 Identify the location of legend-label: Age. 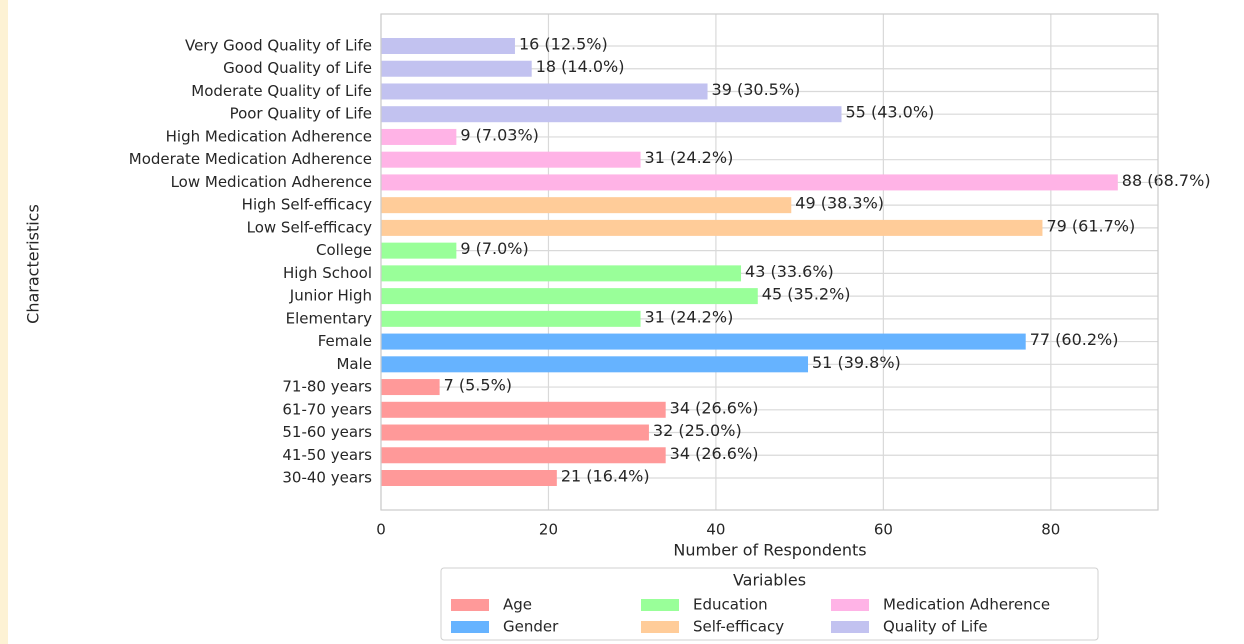
(517, 605).